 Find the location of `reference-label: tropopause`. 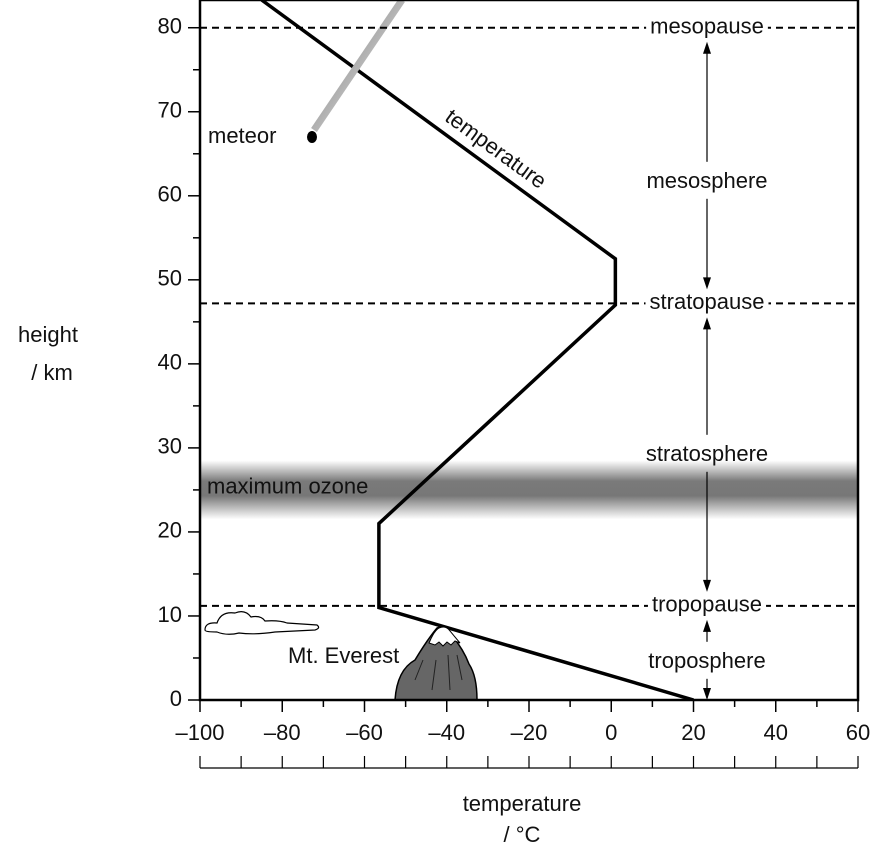

reference-label: tropopause is located at coordinates (707, 604).